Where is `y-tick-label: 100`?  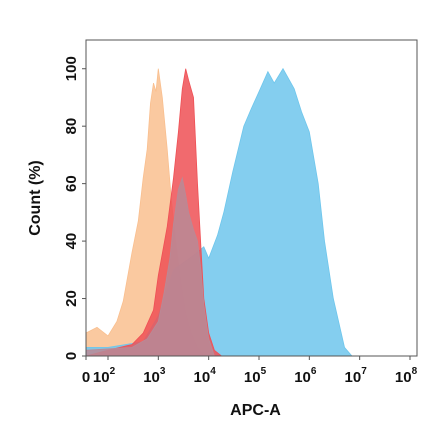
y-tick-label: 100 is located at coordinates (71, 68).